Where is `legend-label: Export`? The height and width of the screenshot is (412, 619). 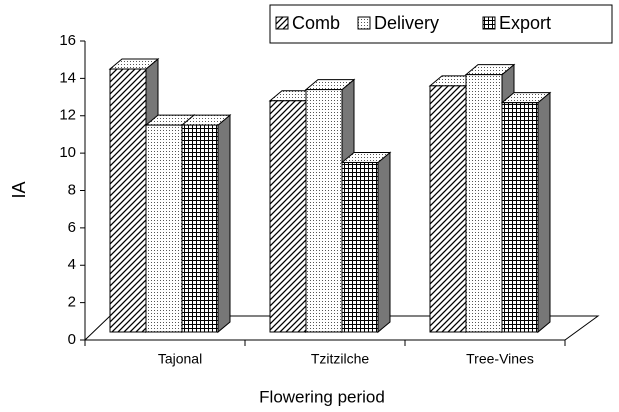
legend-label: Export is located at coordinates (525, 23).